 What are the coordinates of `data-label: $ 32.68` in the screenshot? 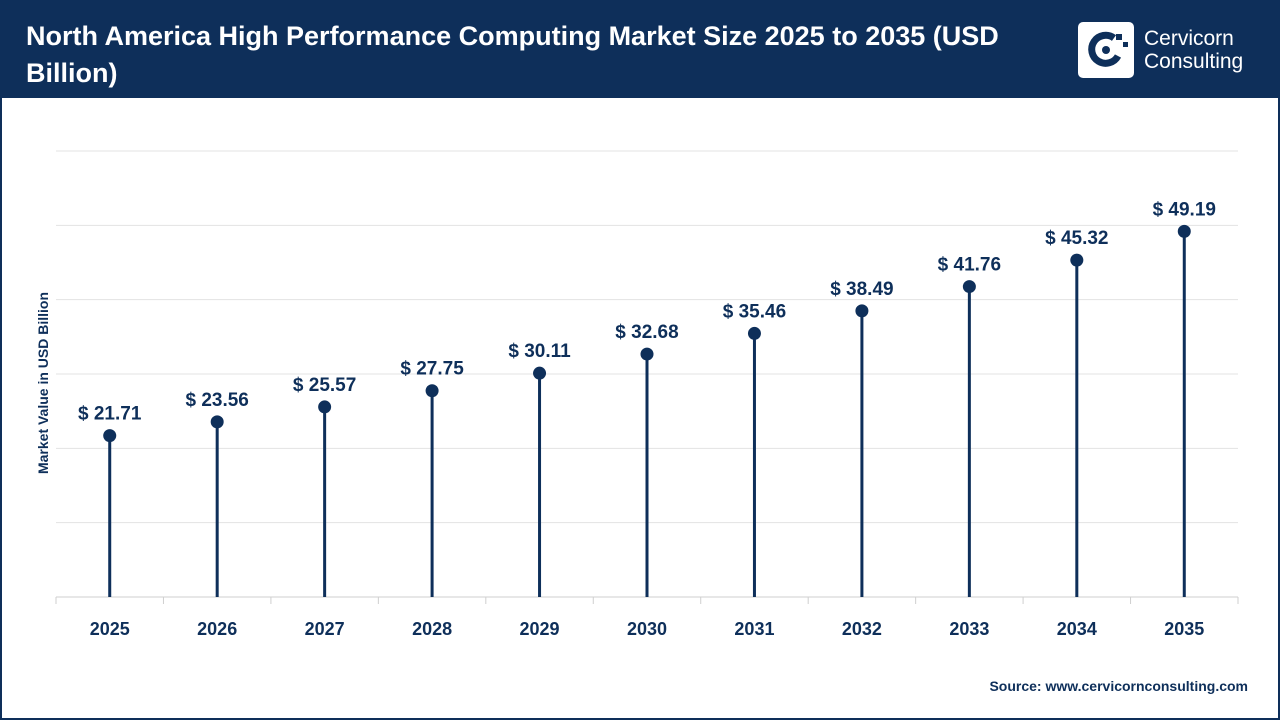 It's located at (646, 332).